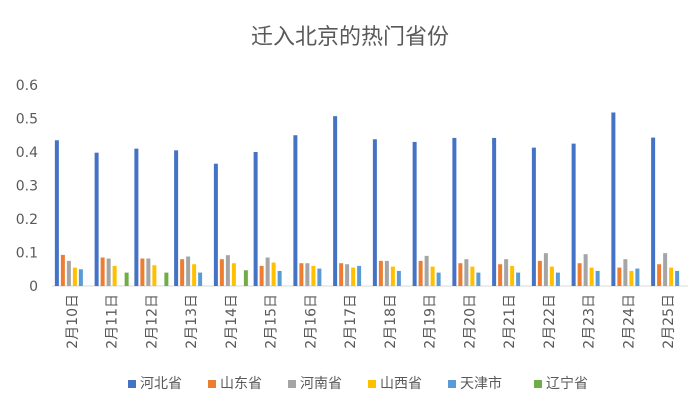 The image size is (700, 420). What do you see at coordinates (272, 321) in the screenshot?
I see `x-tick-label: 2月15日` at bounding box center [272, 321].